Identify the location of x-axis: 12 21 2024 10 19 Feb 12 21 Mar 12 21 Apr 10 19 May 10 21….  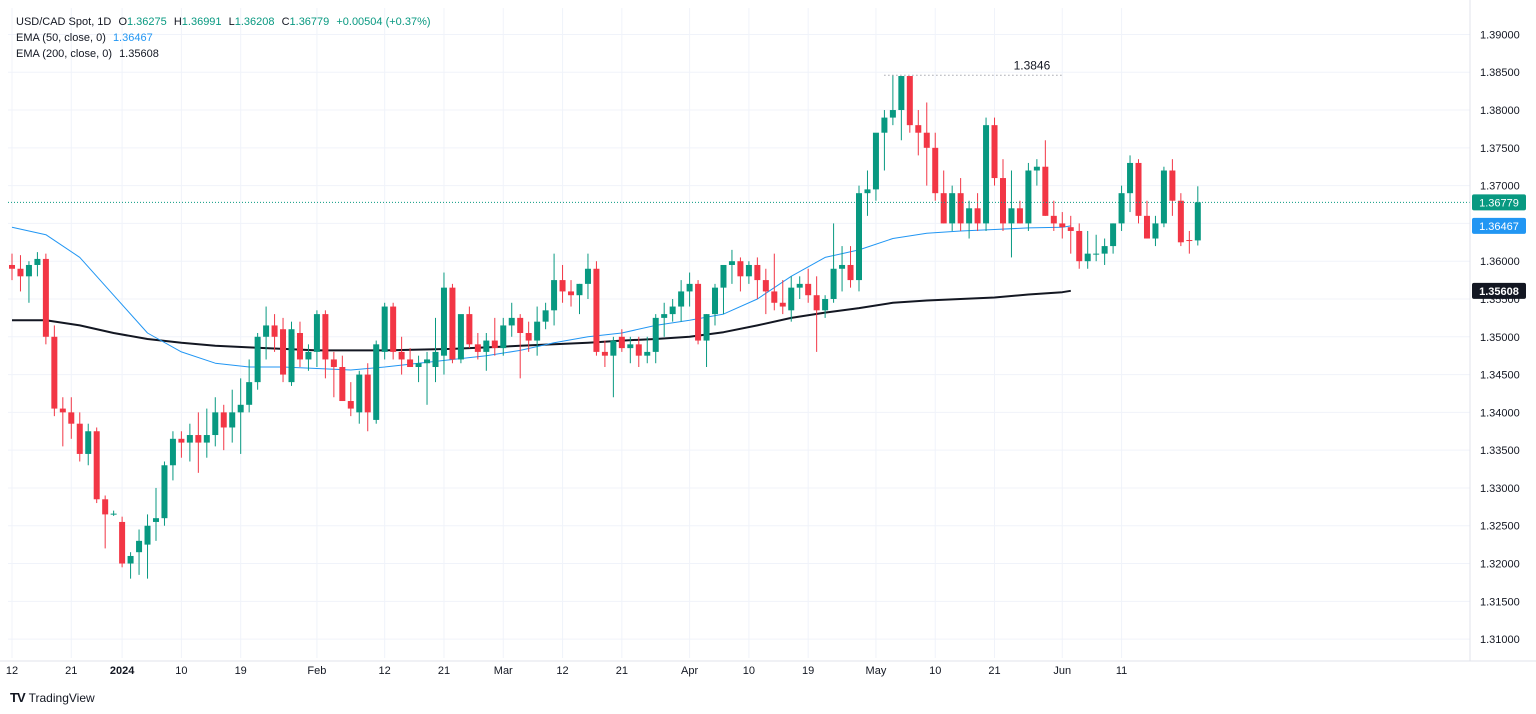
(768, 668).